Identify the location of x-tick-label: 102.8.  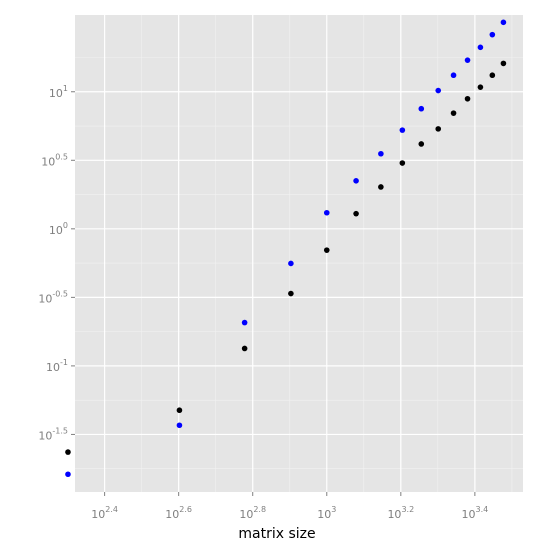
(252, 513).